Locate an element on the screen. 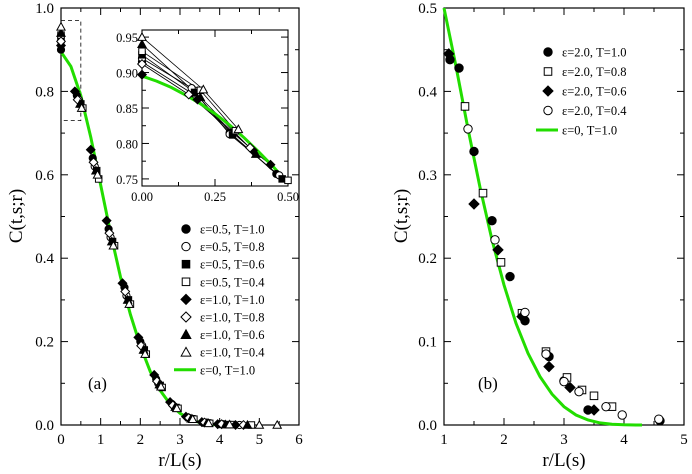 This screenshot has height=474, width=692. inset-markers is located at coordinates (214, 108).